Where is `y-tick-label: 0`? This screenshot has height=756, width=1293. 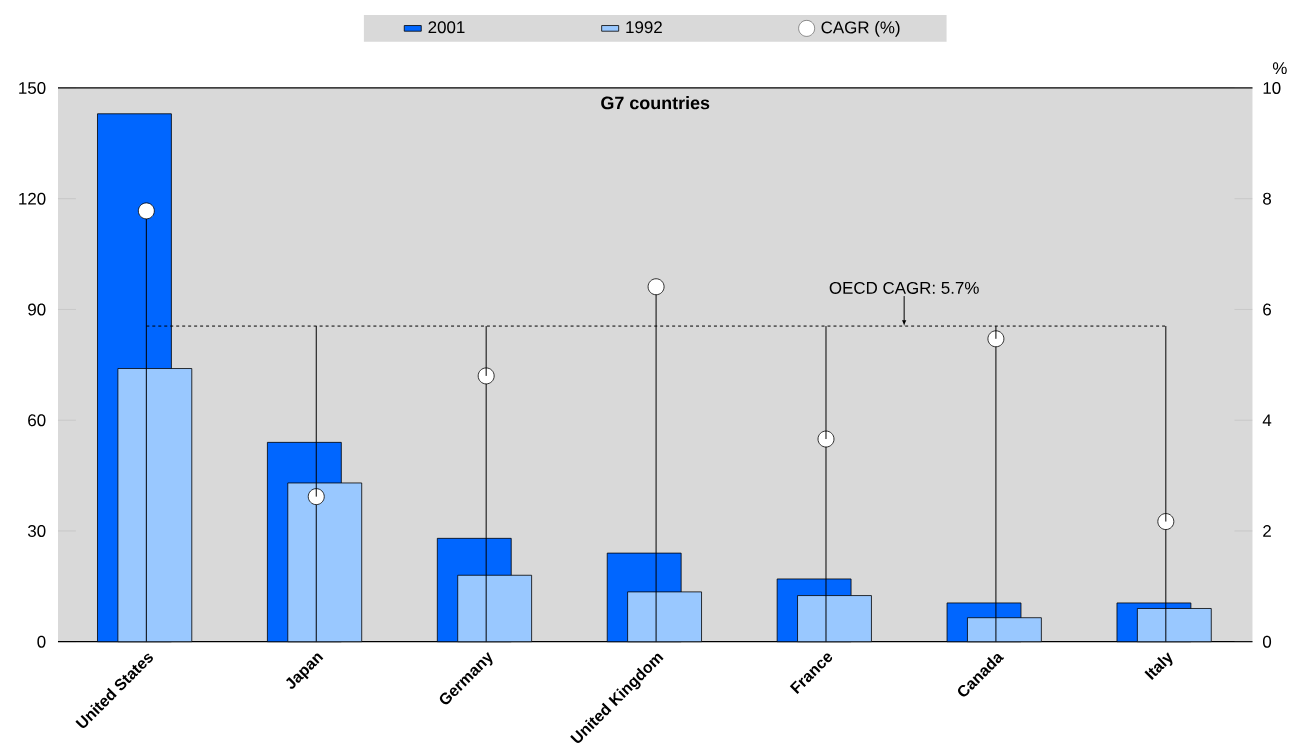 y-tick-label: 0 is located at coordinates (41, 641).